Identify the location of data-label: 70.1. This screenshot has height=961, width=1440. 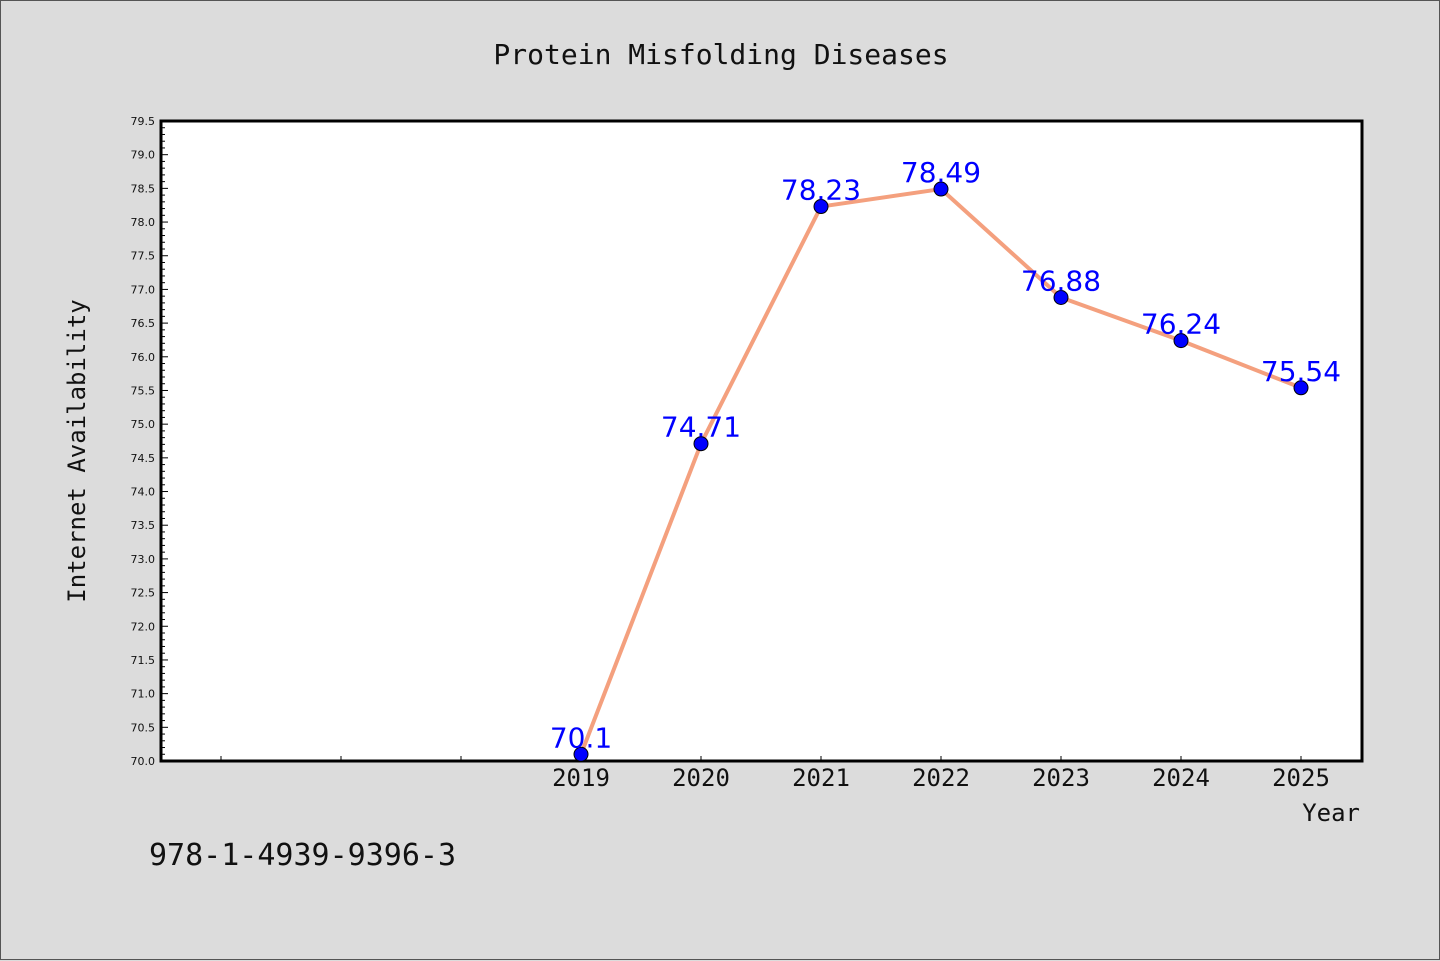
(581, 737).